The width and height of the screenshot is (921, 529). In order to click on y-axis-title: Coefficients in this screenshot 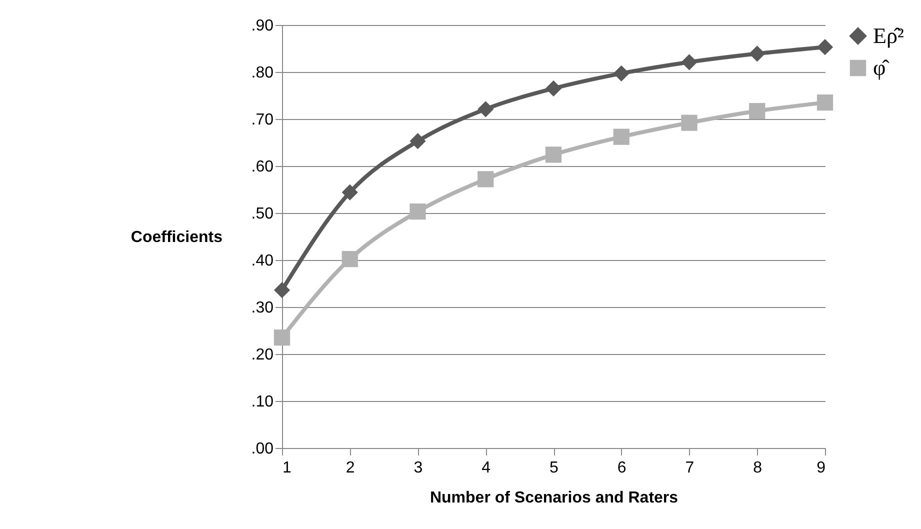, I will do `click(176, 237)`.